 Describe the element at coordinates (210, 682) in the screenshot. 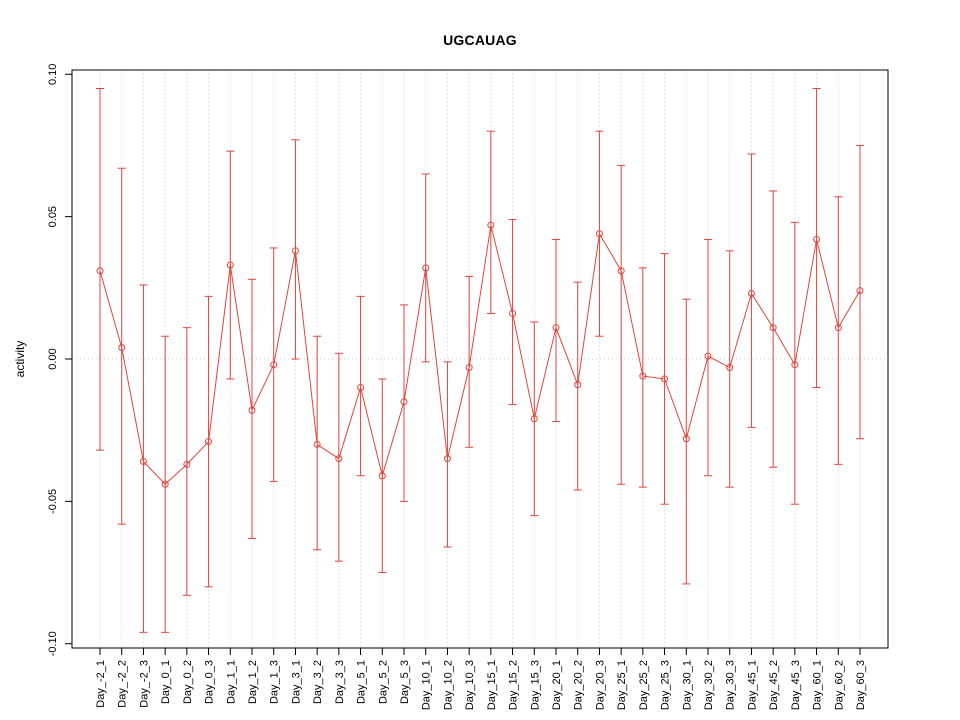

I see `x-tick-label: Day_0_3` at that location.